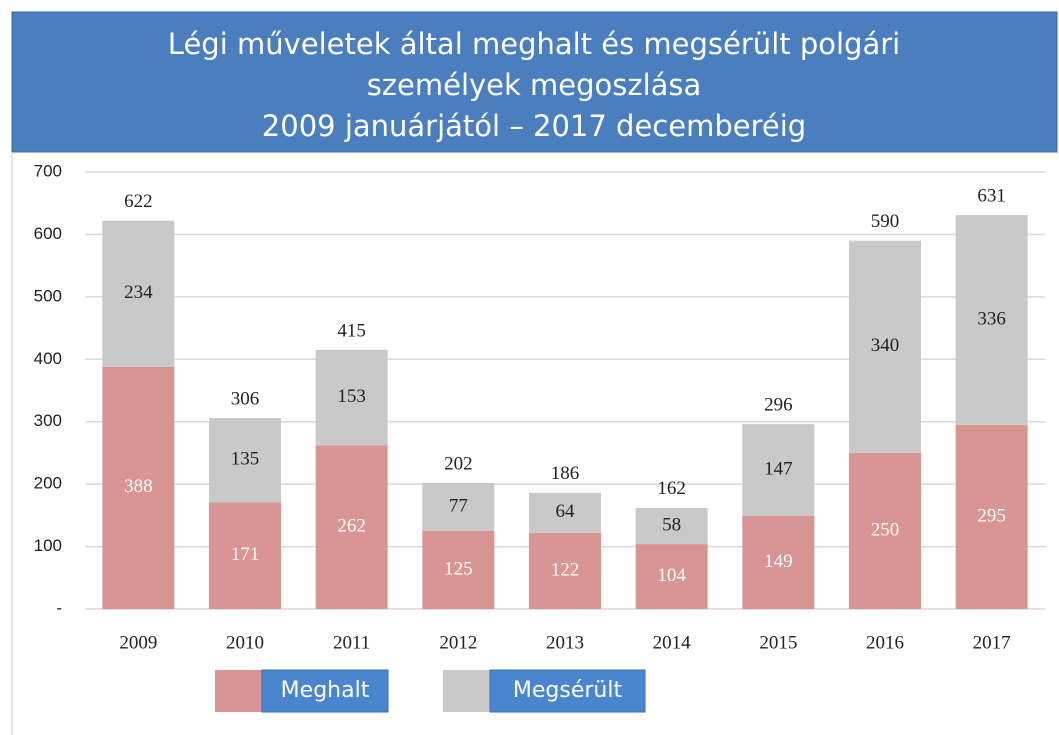  I want to click on x-tick-label: 2014, so click(672, 642).